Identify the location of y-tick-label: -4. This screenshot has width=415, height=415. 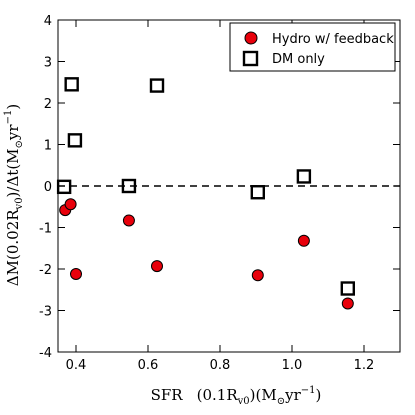
(45, 353).